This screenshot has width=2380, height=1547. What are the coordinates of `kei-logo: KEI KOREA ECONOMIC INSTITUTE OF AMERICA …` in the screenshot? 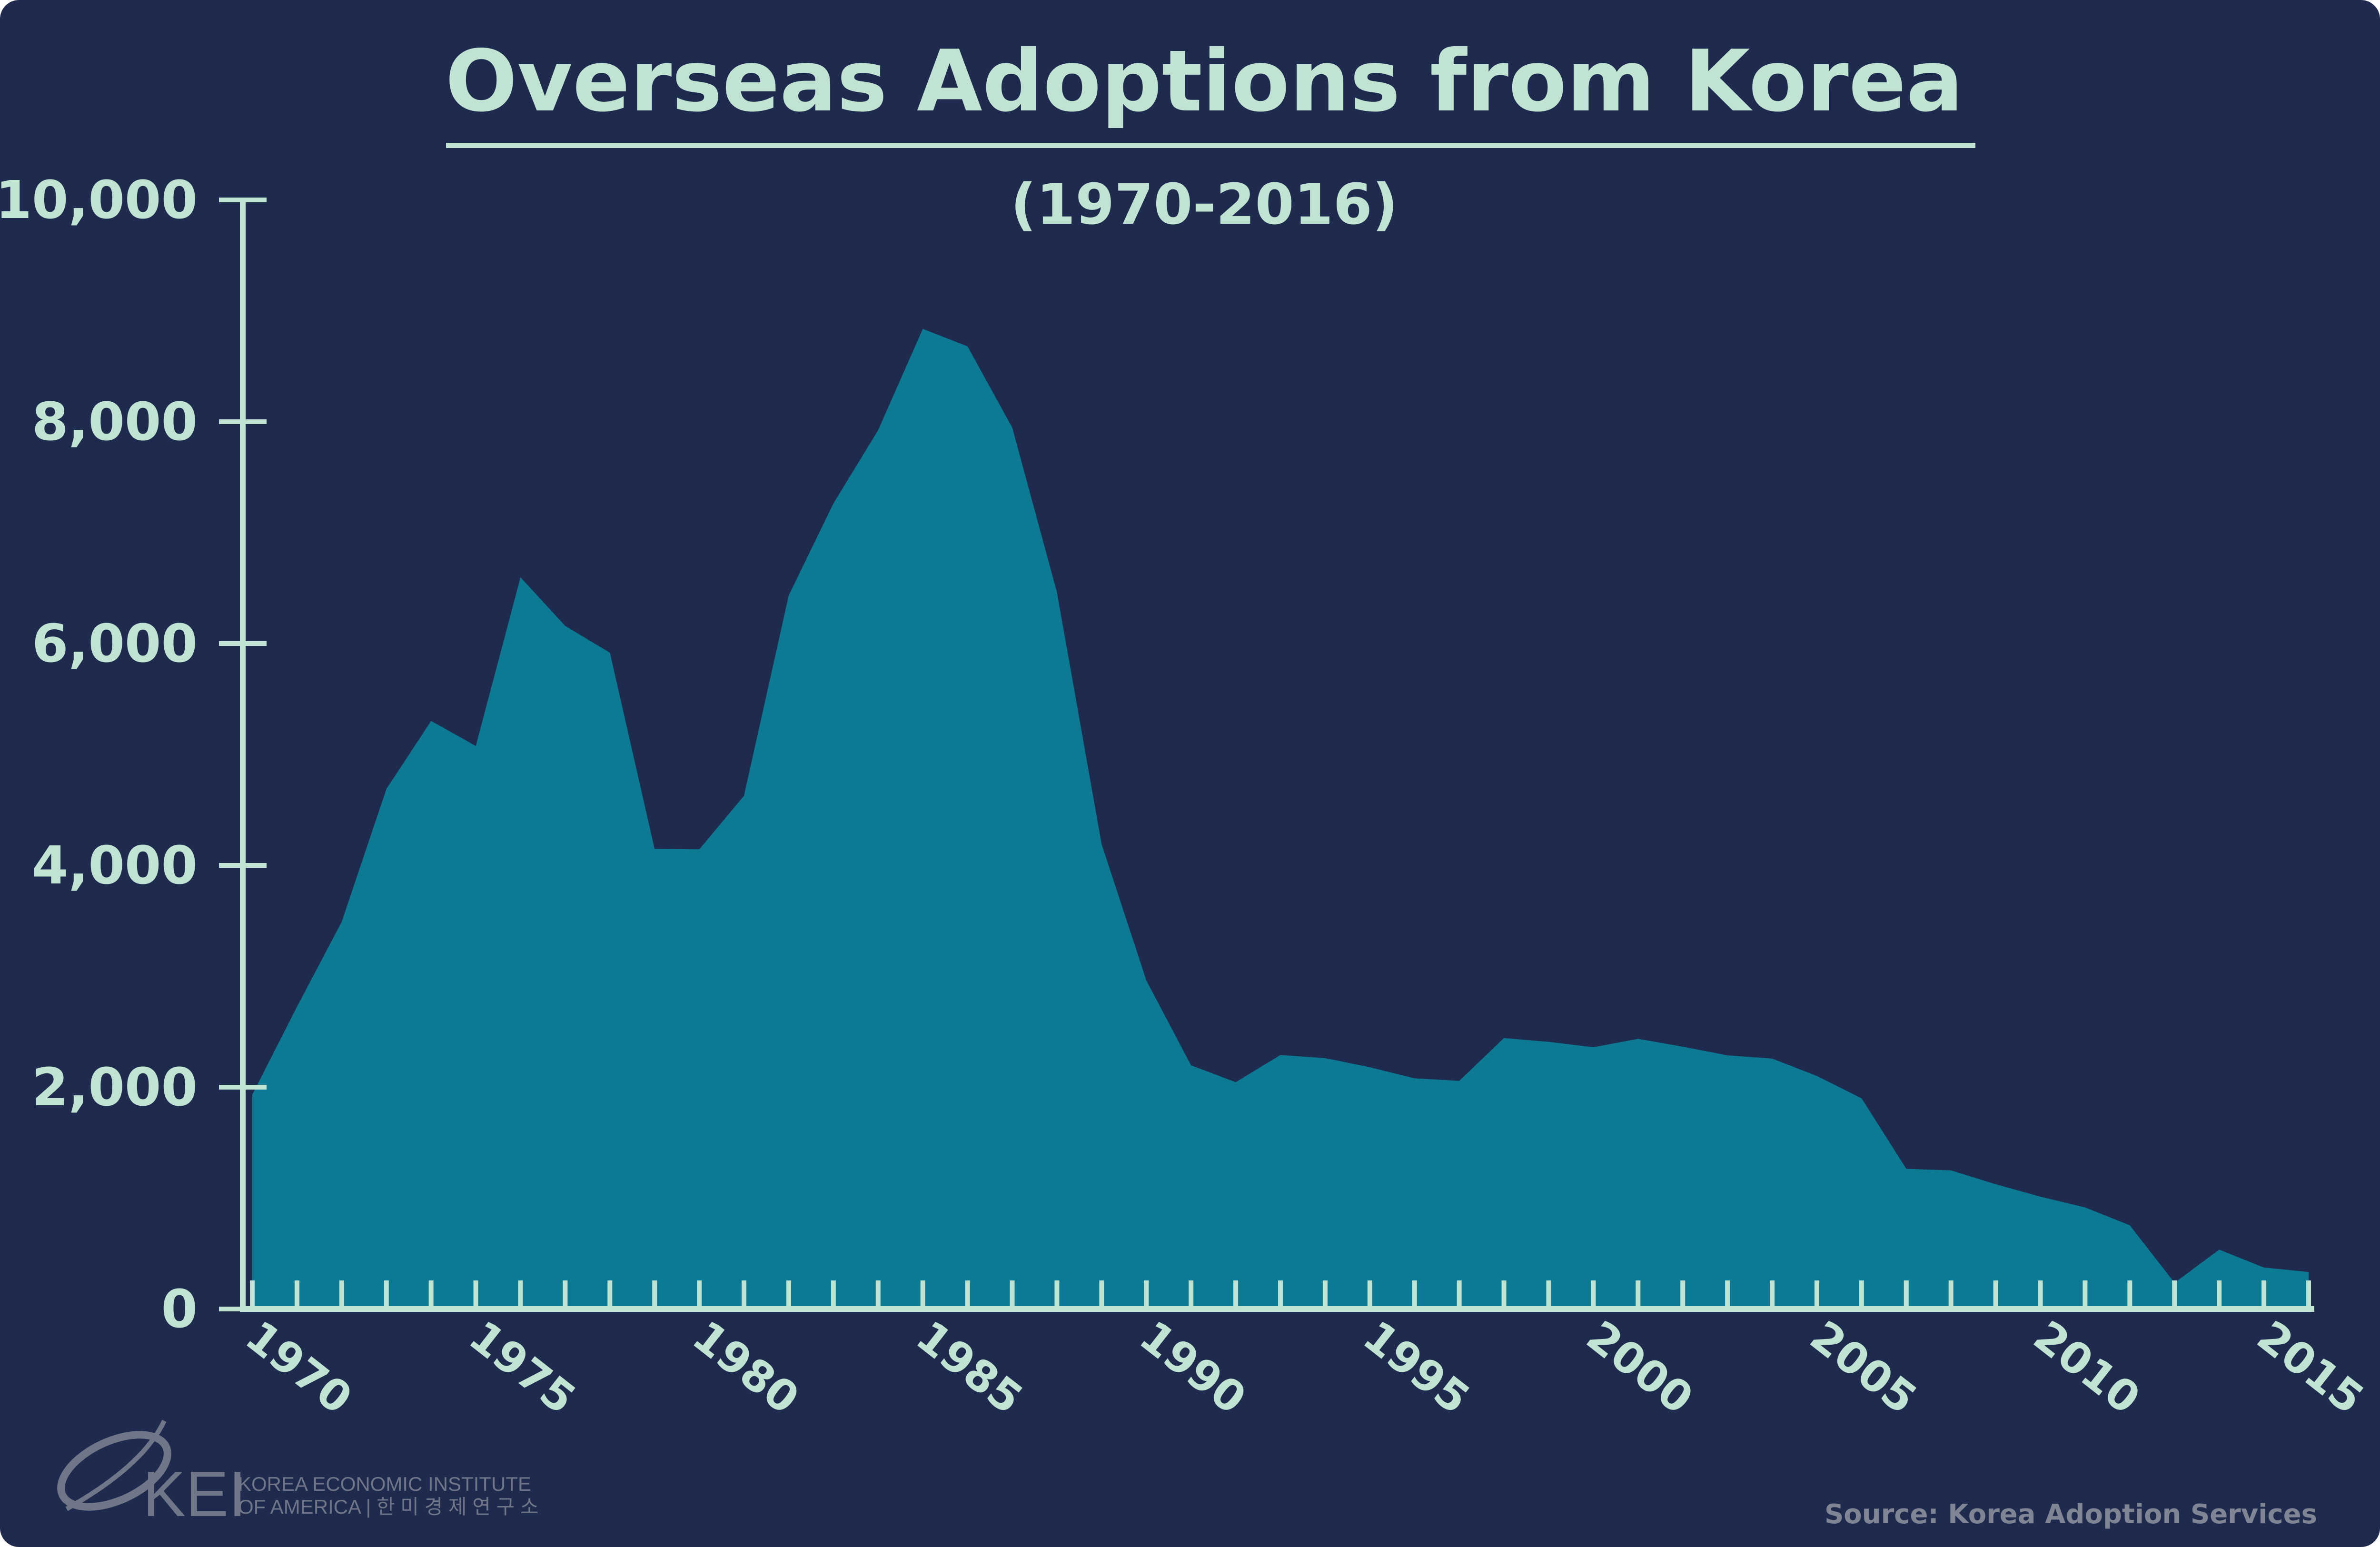 It's located at (297, 1474).